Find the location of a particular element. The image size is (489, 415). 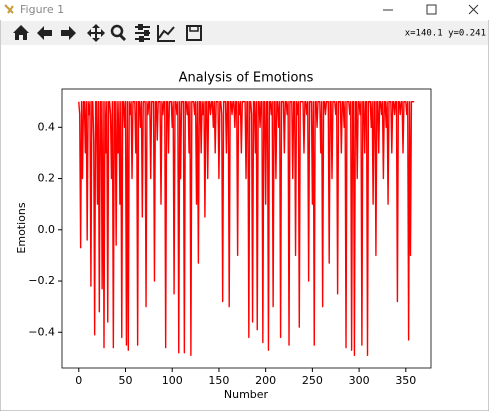

y-tick-label: 0.2 is located at coordinates (47, 178).